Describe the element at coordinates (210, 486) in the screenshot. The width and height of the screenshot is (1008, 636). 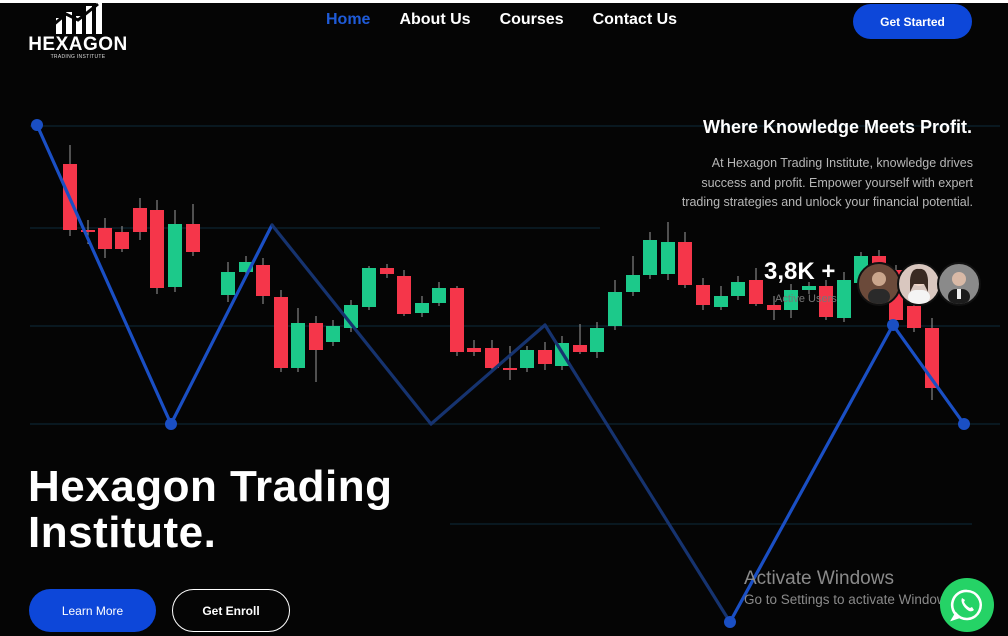
I see `hero-title-line-1: Hexagon Trading` at that location.